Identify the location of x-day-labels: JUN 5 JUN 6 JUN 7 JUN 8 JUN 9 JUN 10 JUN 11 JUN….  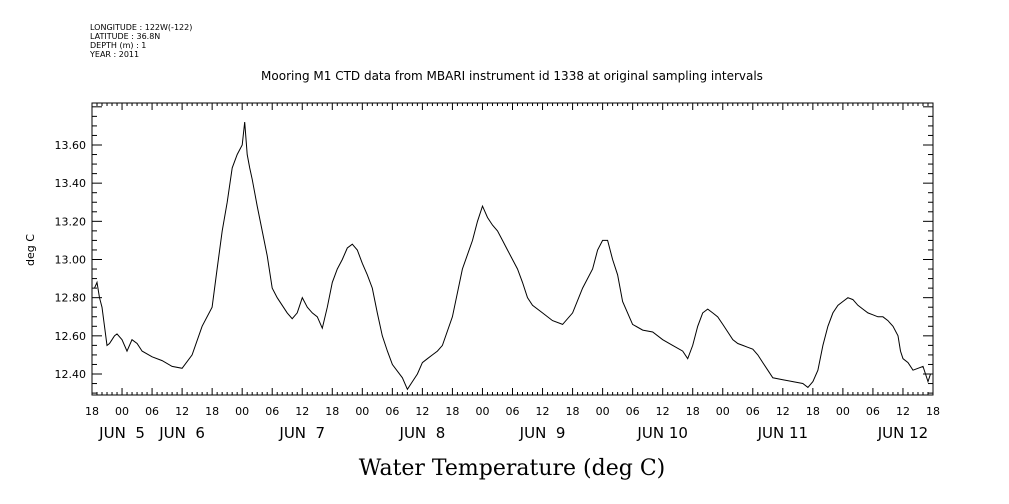
(513, 433).